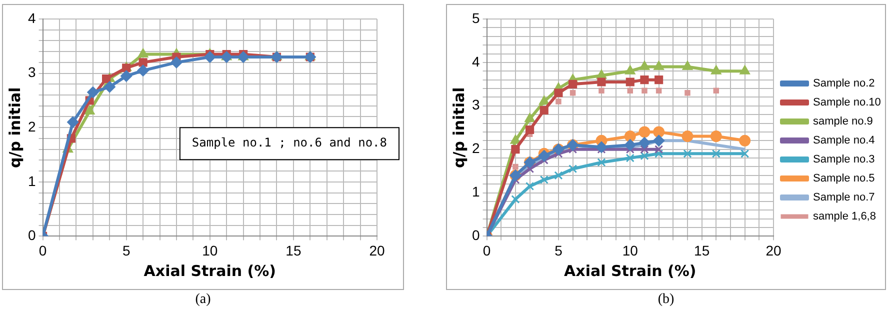 This screenshot has height=320, width=888. I want to click on y-tick-label: 5, so click(476, 18).